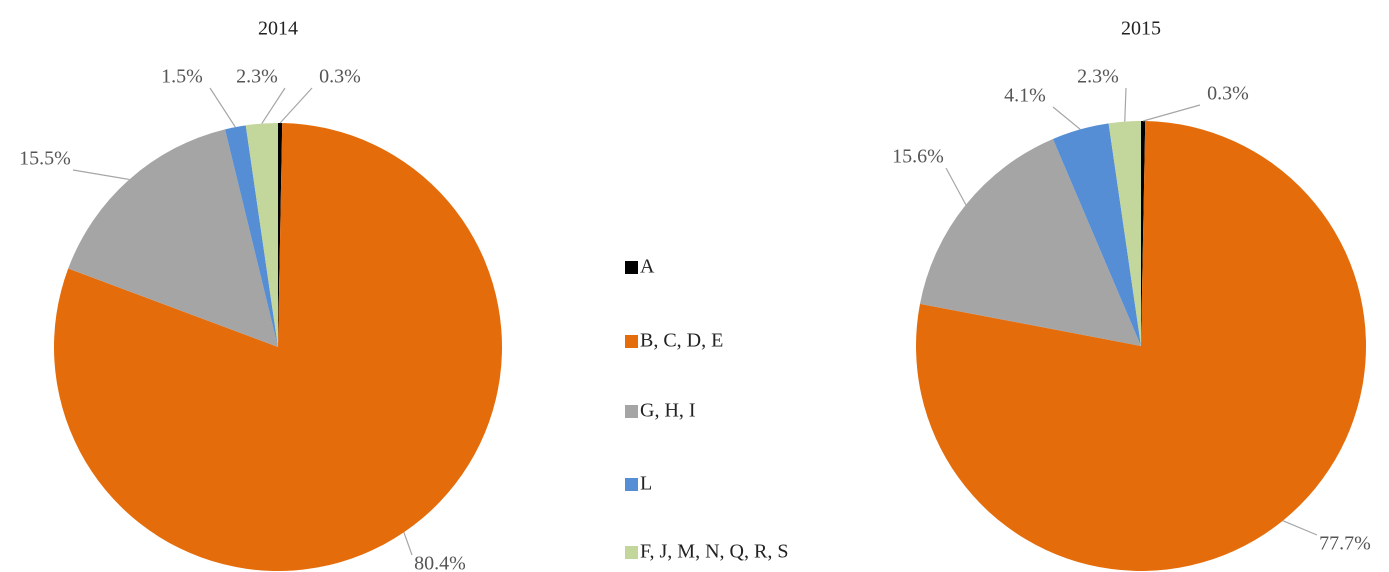  What do you see at coordinates (668, 411) in the screenshot?
I see `legend-label: G, H, I` at bounding box center [668, 411].